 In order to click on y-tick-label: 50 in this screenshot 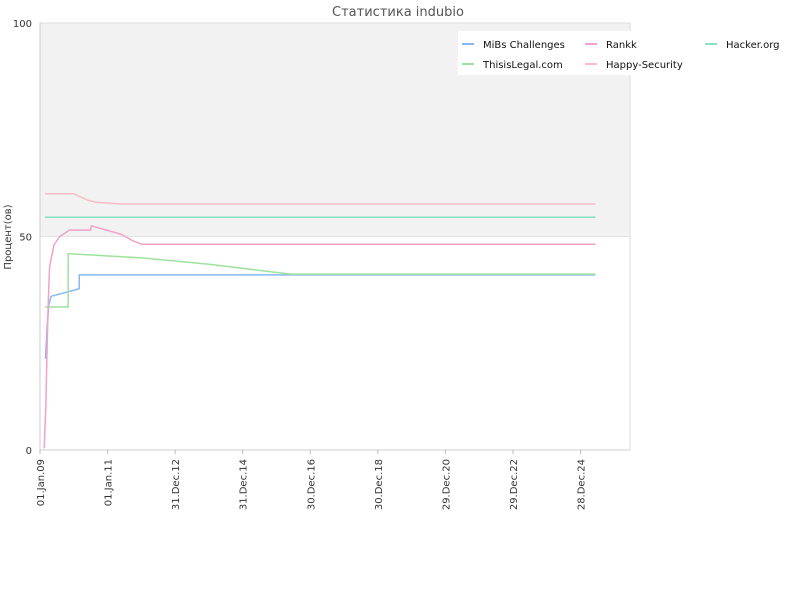, I will do `click(25, 238)`.